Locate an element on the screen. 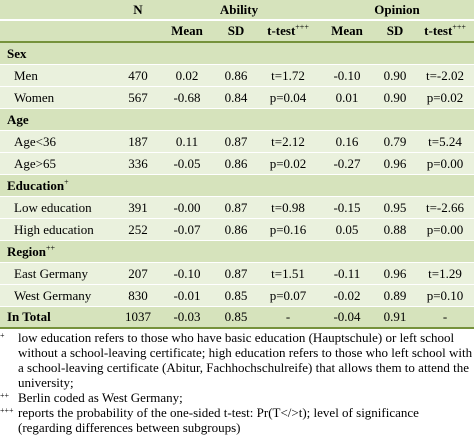 The image size is (474, 445). cell-opinion-mean: -0.02 is located at coordinates (347, 295).